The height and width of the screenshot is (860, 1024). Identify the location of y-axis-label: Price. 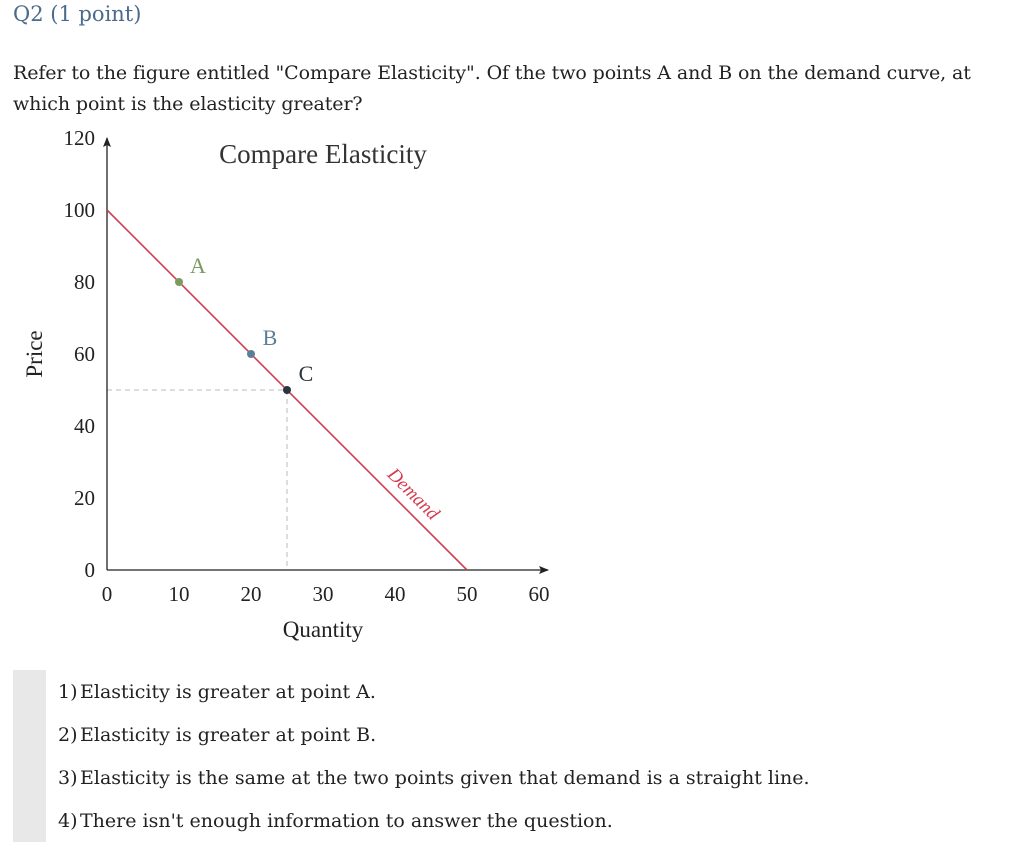
(34, 353).